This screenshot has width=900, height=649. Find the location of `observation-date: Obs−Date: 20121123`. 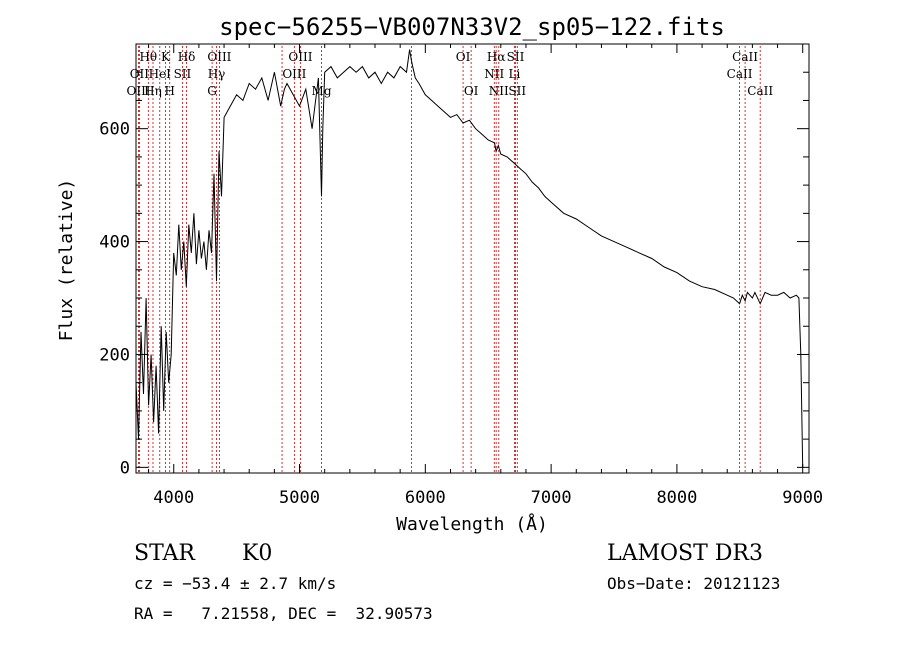

observation-date: Obs−Date: 20121123 is located at coordinates (693, 583).